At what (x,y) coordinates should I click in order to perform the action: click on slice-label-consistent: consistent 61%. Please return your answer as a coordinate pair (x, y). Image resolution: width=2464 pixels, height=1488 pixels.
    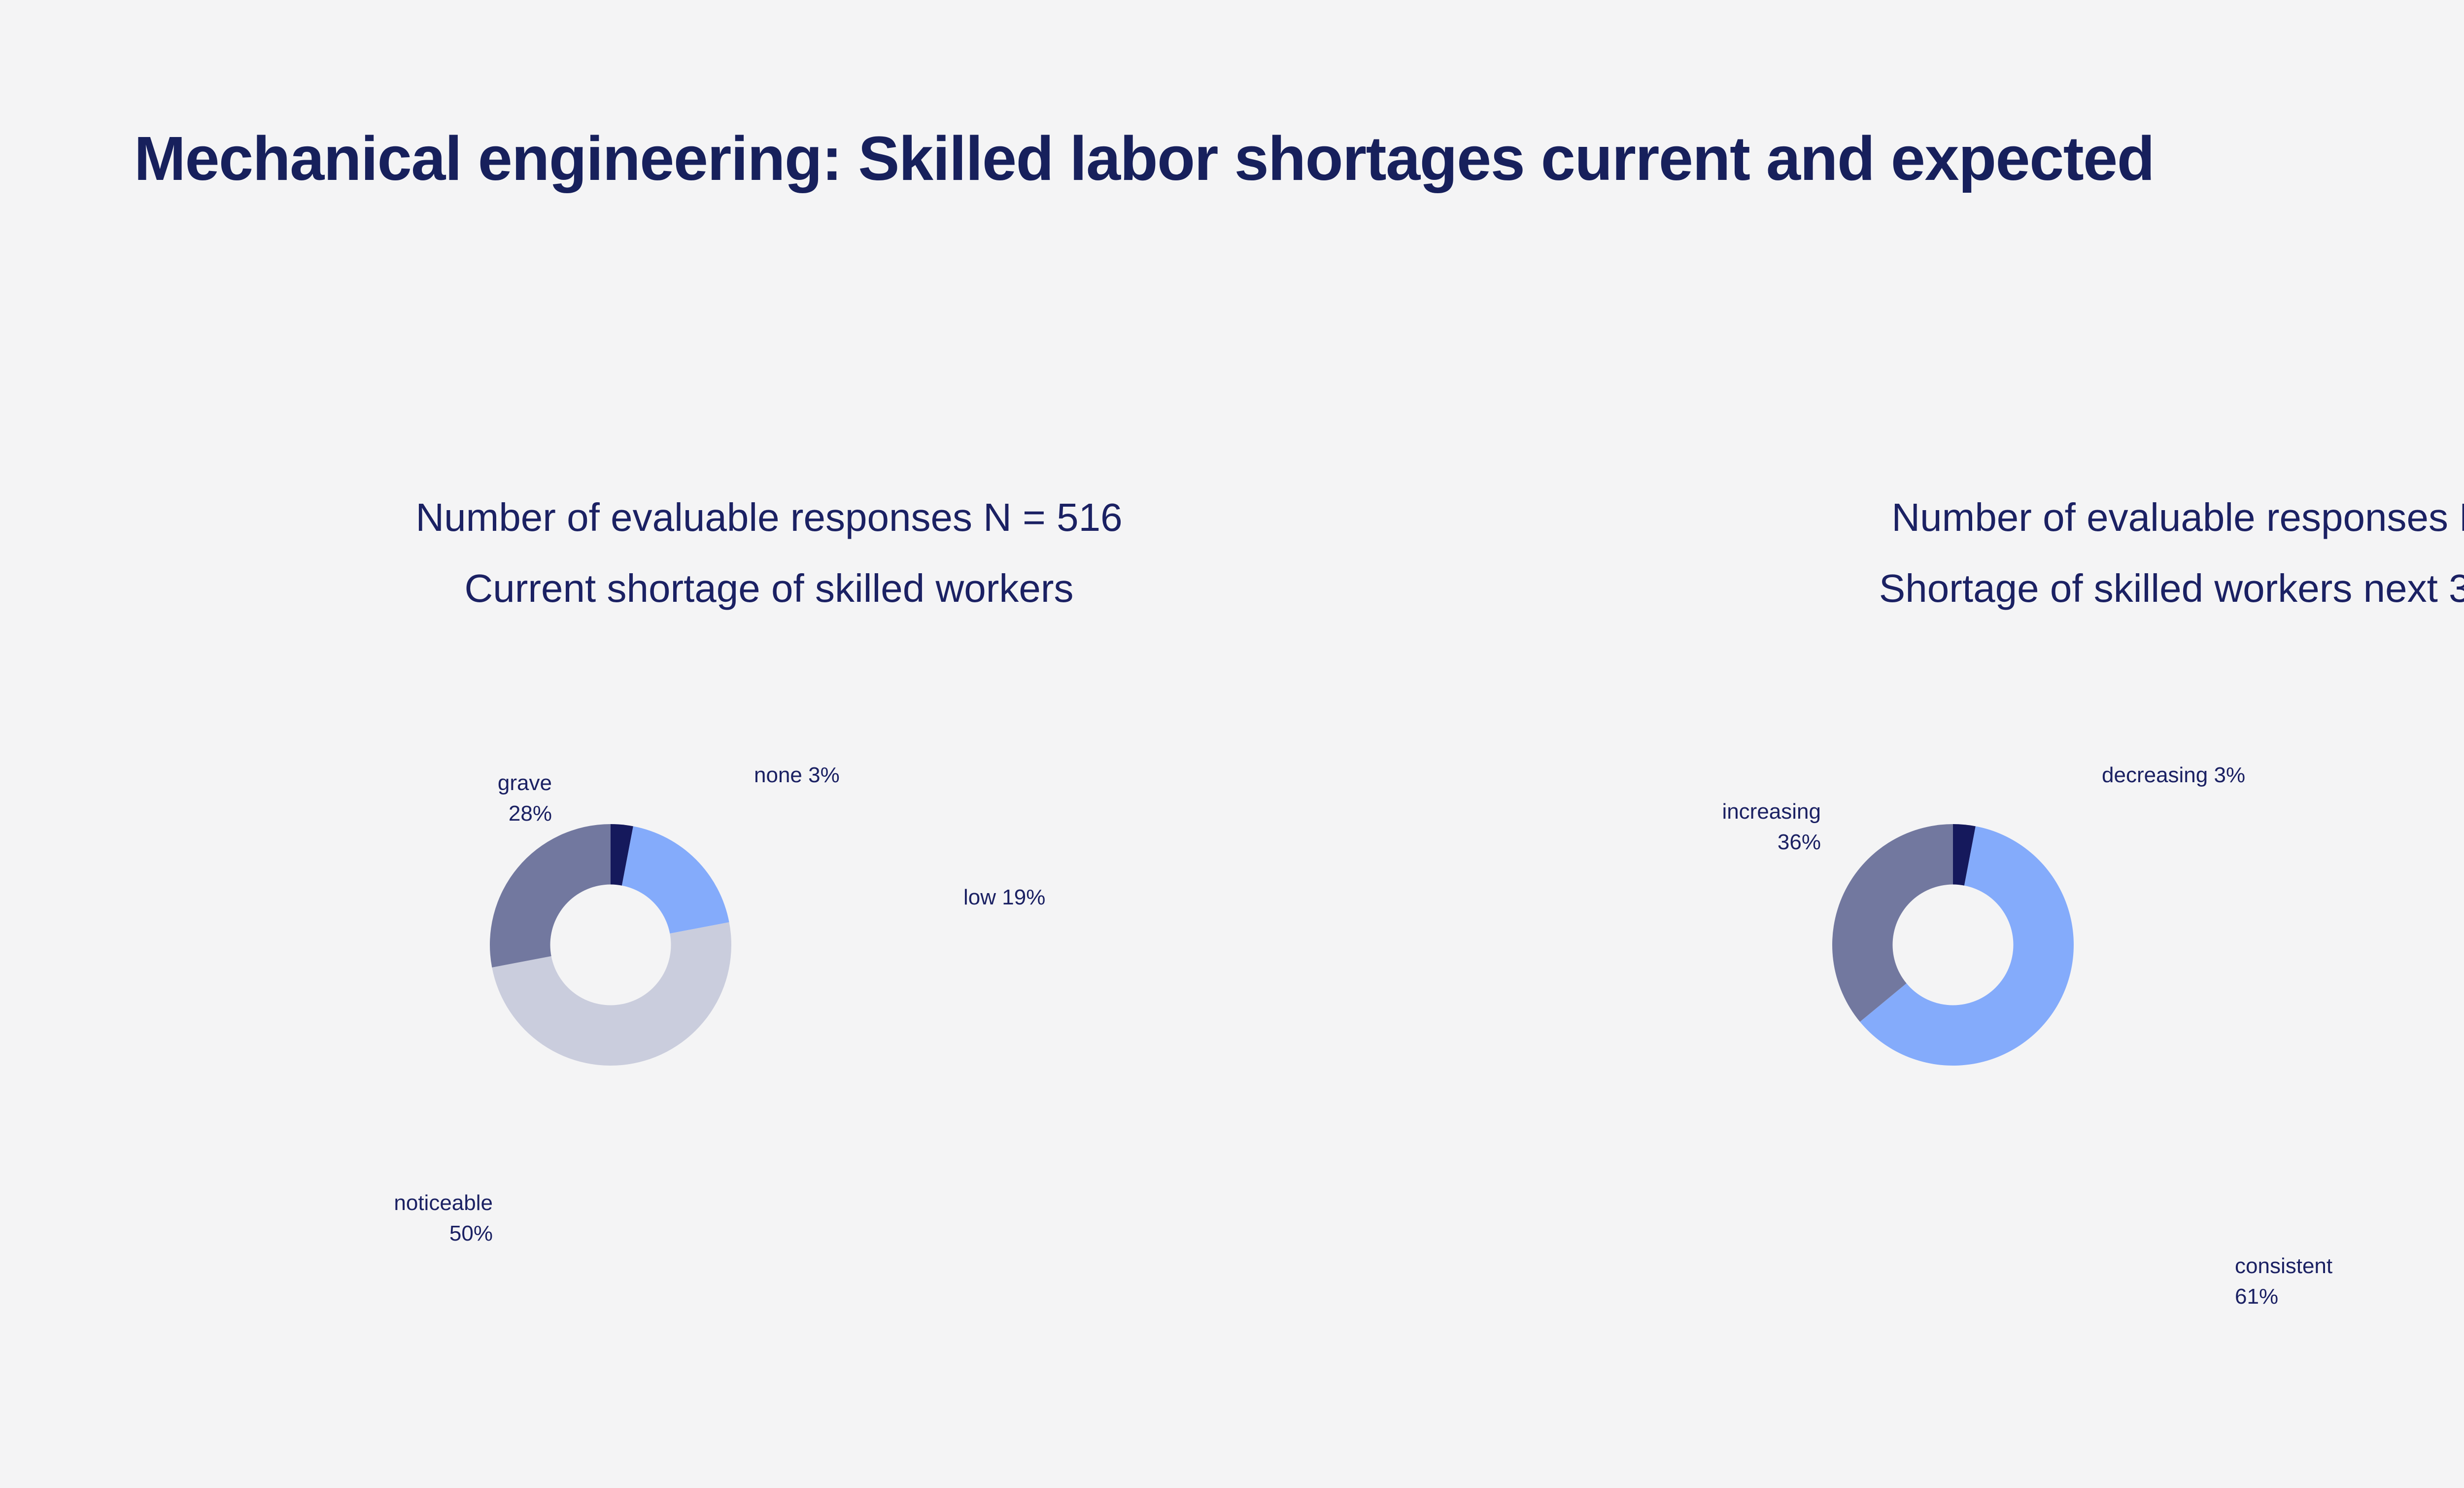
    Looking at the image, I should click on (2283, 1282).